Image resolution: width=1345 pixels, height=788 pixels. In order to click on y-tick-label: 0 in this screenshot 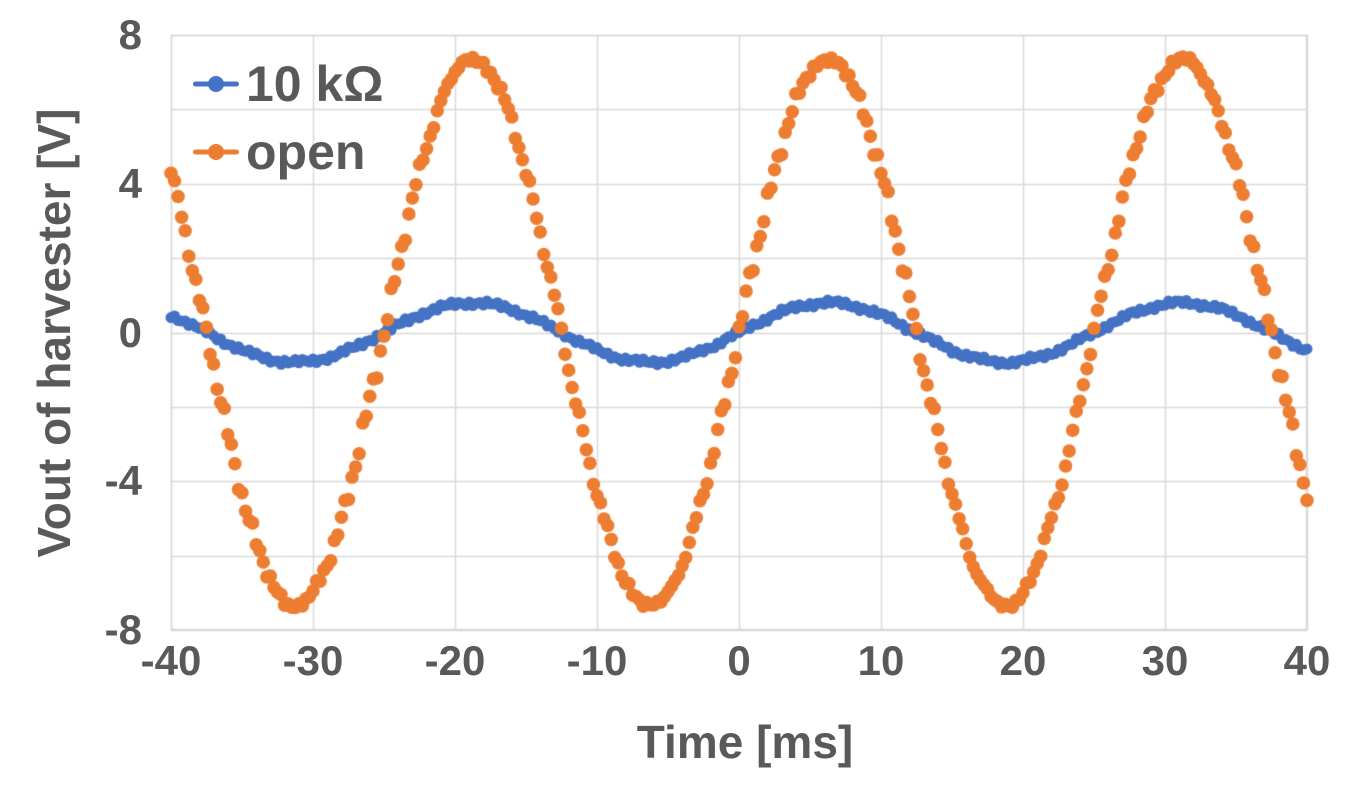, I will do `click(130, 332)`.